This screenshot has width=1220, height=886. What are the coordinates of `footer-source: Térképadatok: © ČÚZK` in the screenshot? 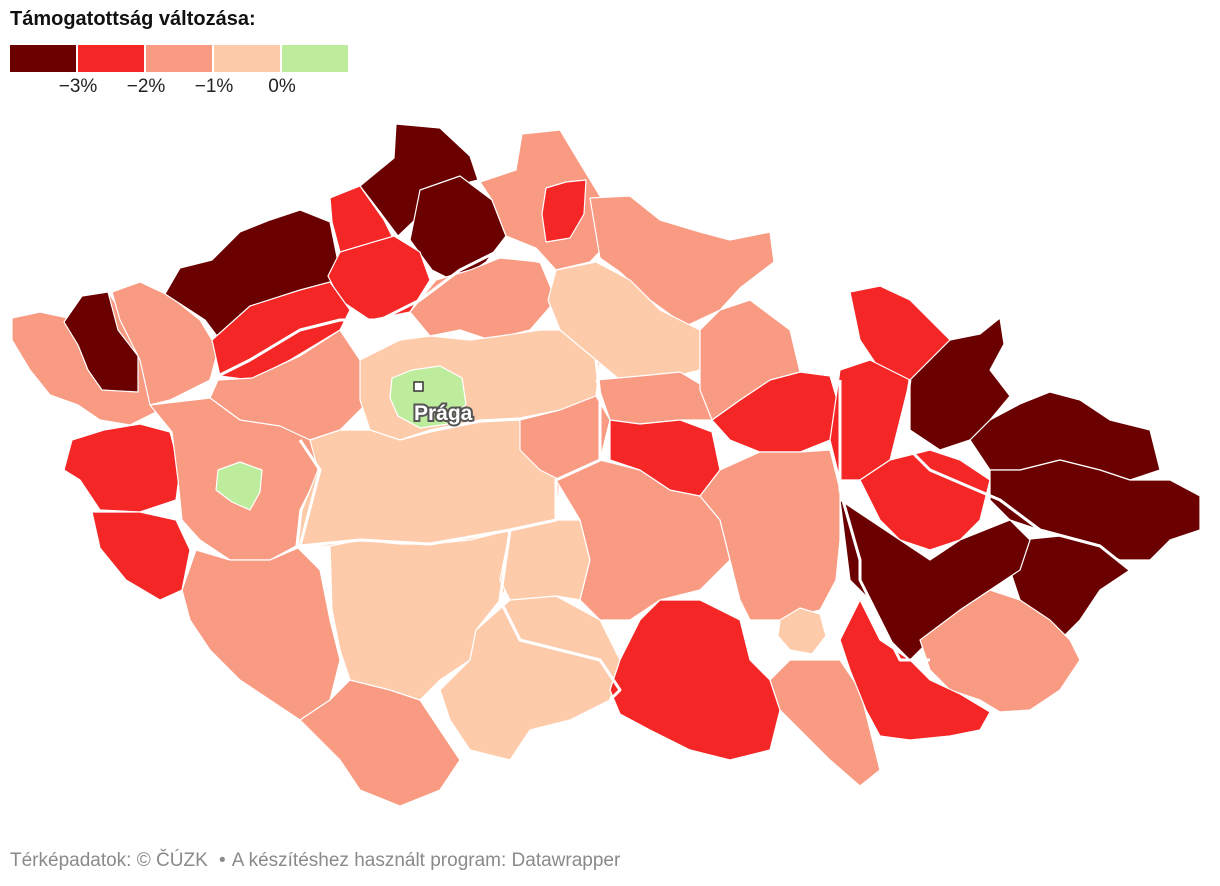 It's located at (109, 860).